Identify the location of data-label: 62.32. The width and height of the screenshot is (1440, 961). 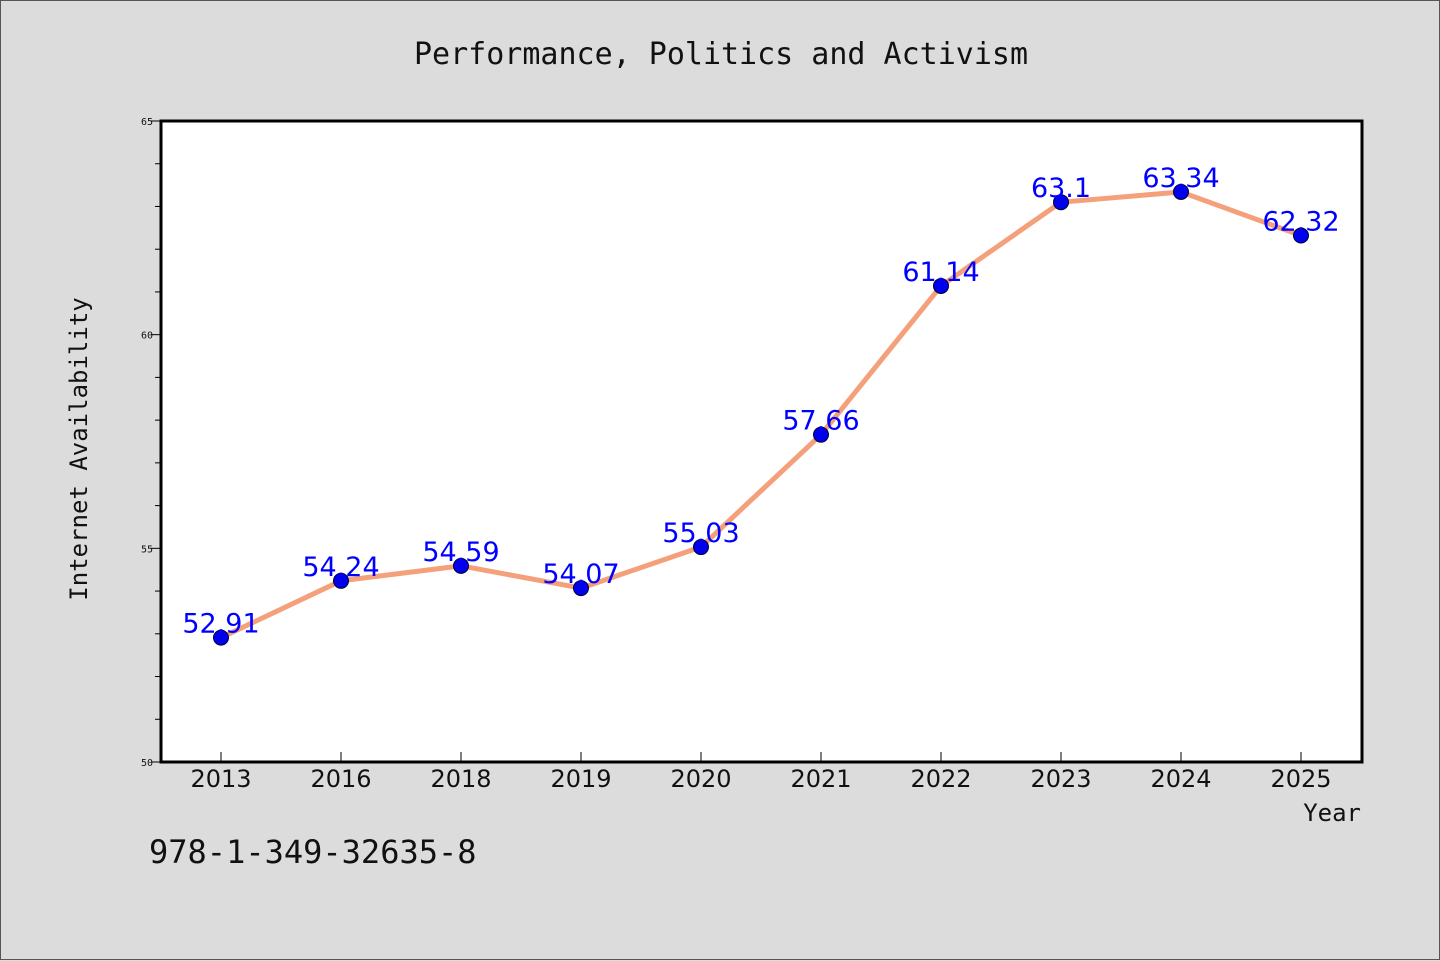
(1300, 222).